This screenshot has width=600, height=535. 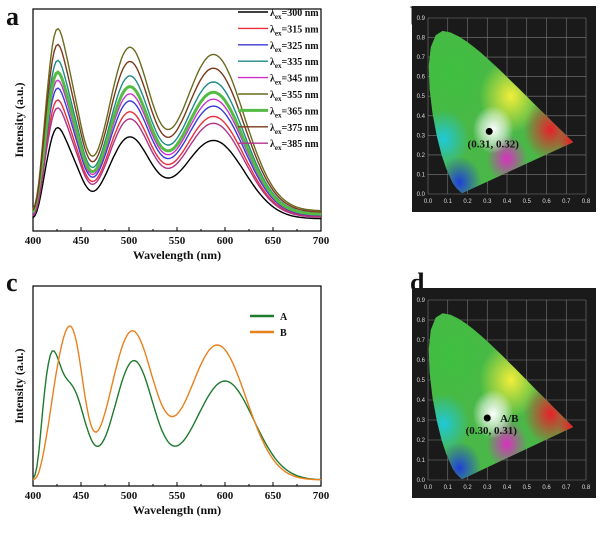 I want to click on d-xtick-label: 0.3, so click(x=487, y=488).